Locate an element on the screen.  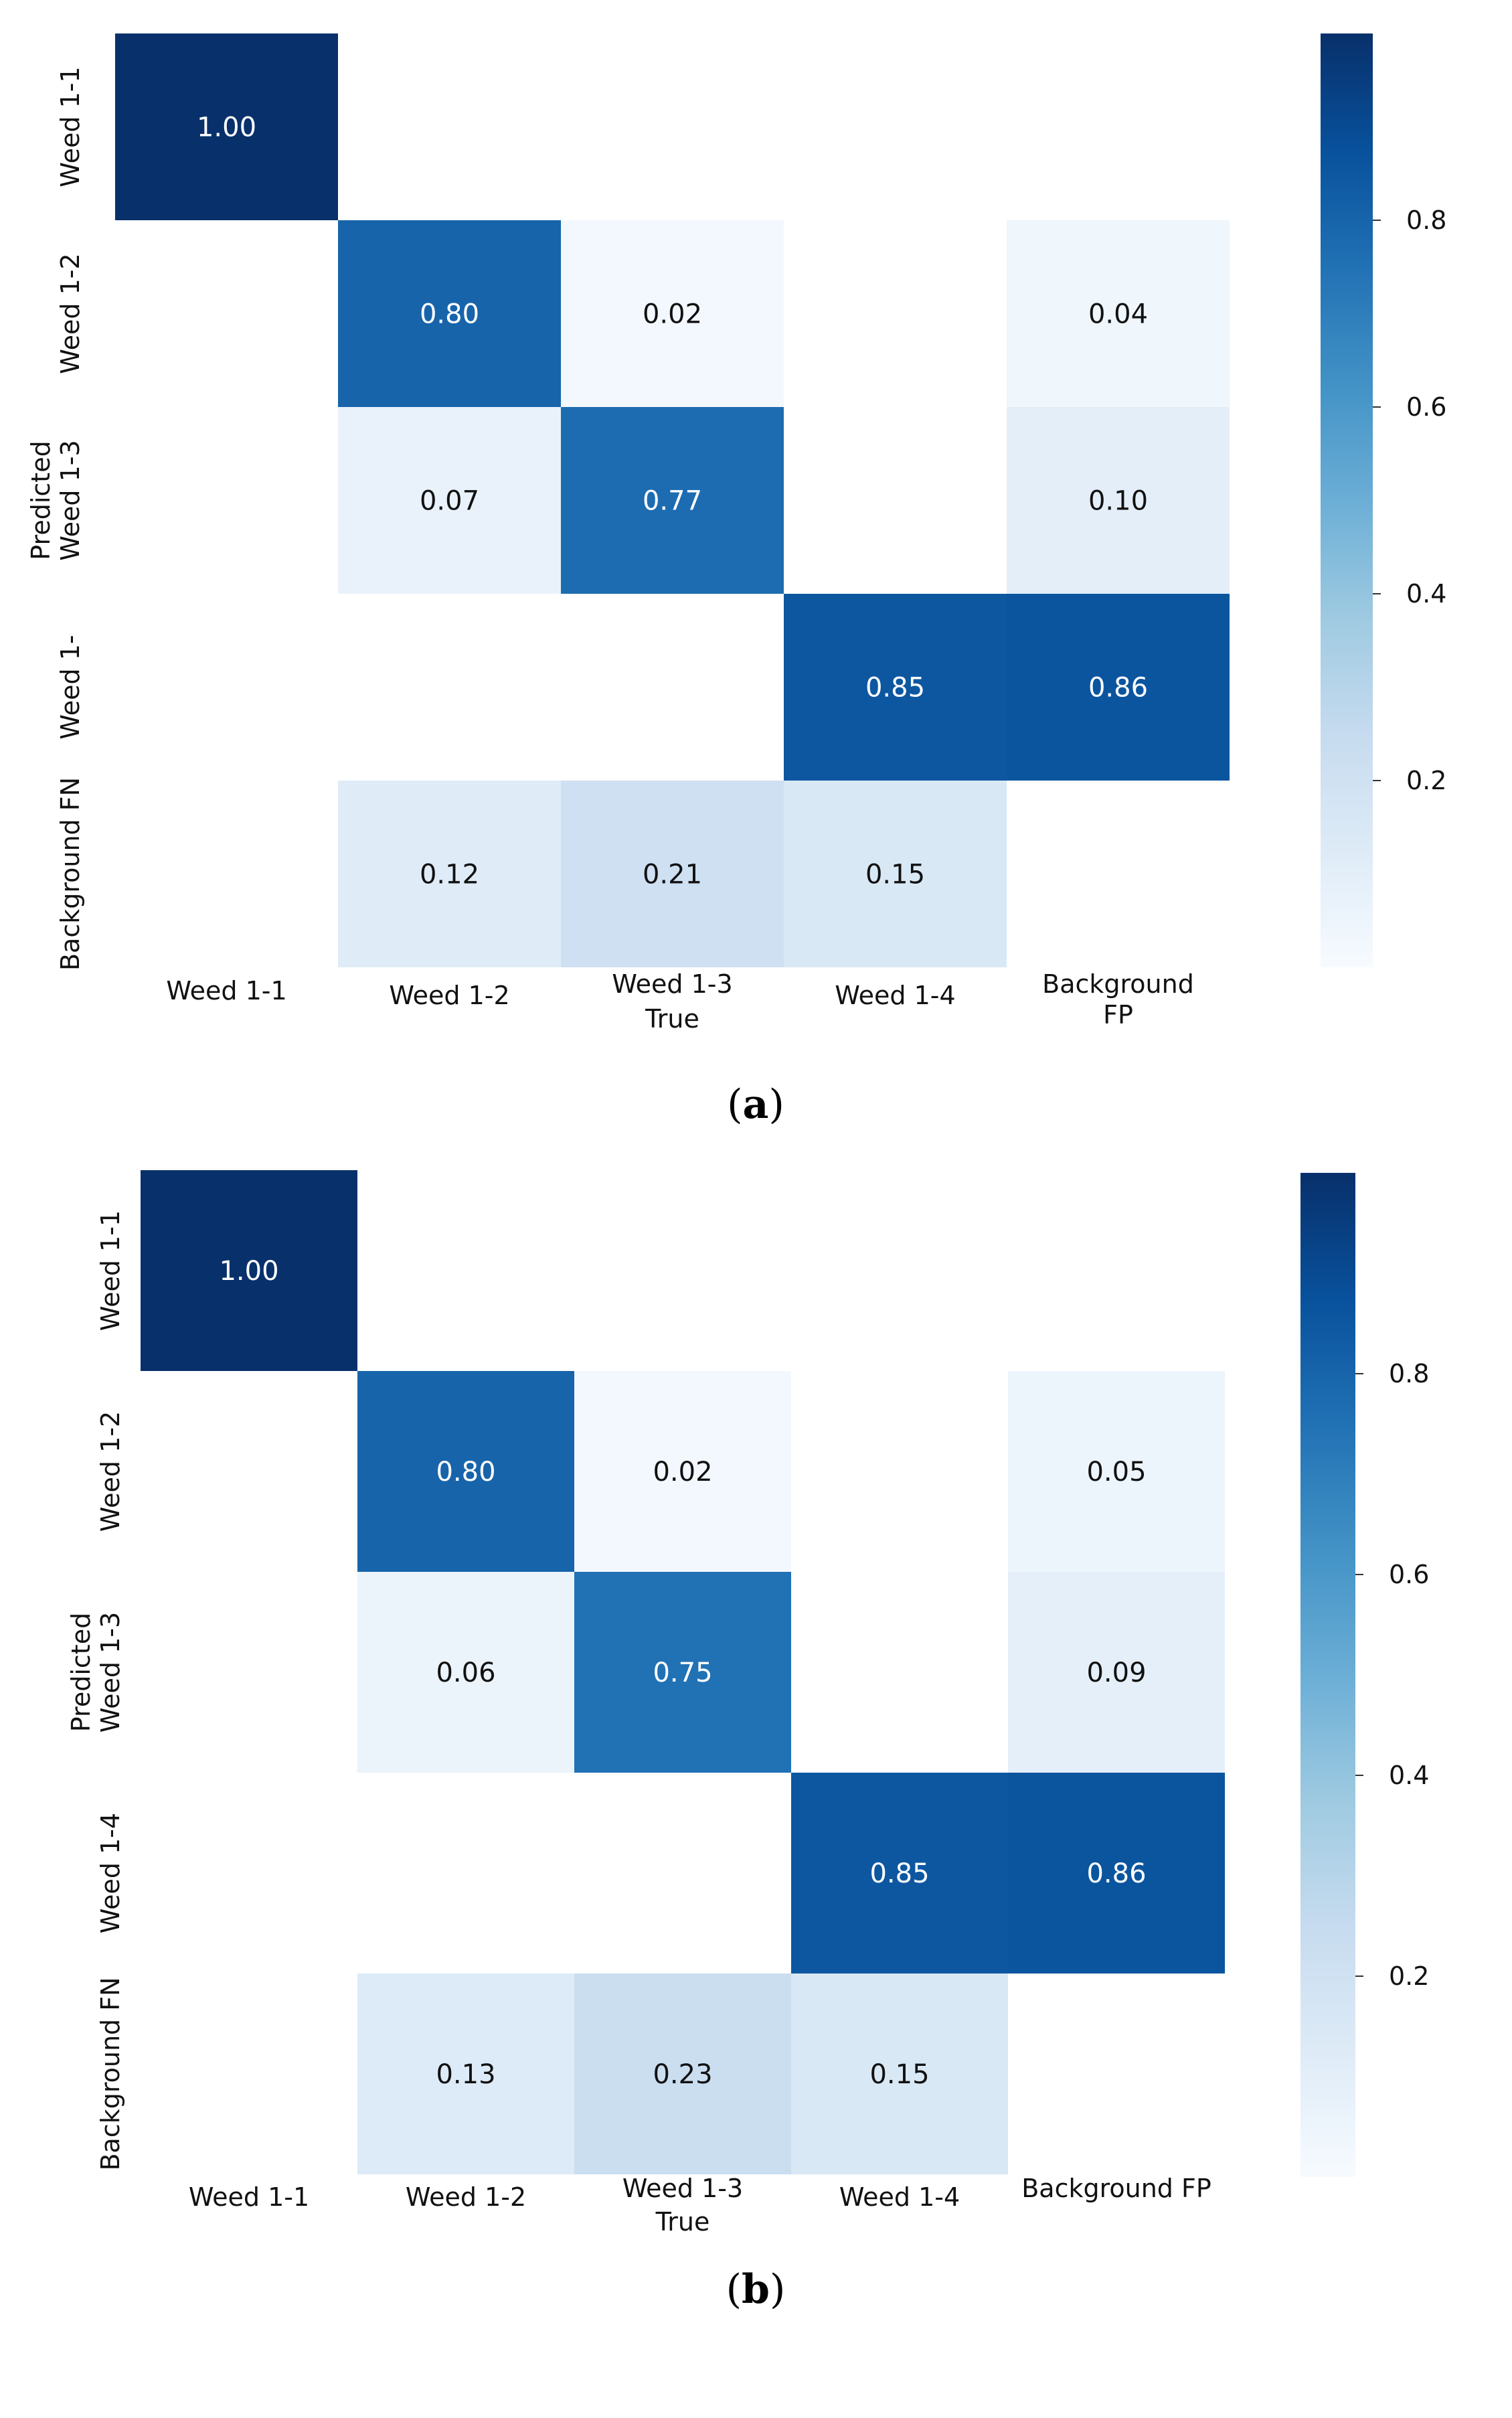
caption-letter: b is located at coordinates (756, 2289).